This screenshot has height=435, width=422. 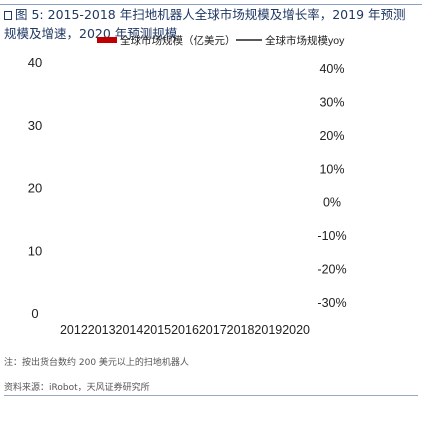 What do you see at coordinates (102, 330) in the screenshot?
I see `x-axis-tick-label: 2013` at bounding box center [102, 330].